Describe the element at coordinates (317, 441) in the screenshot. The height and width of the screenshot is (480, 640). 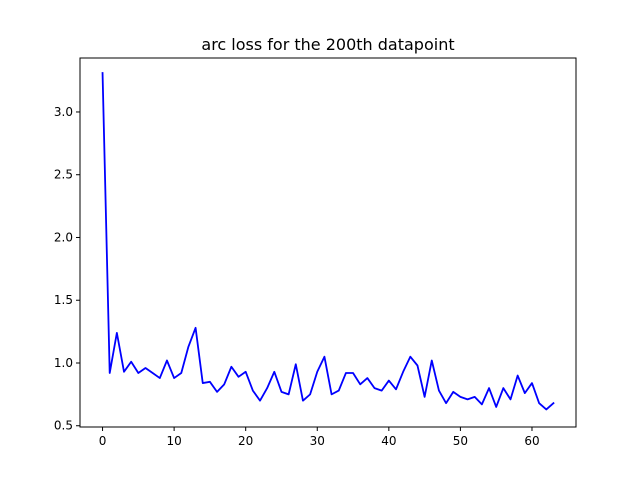
I see `x-tick-label: 30` at that location.